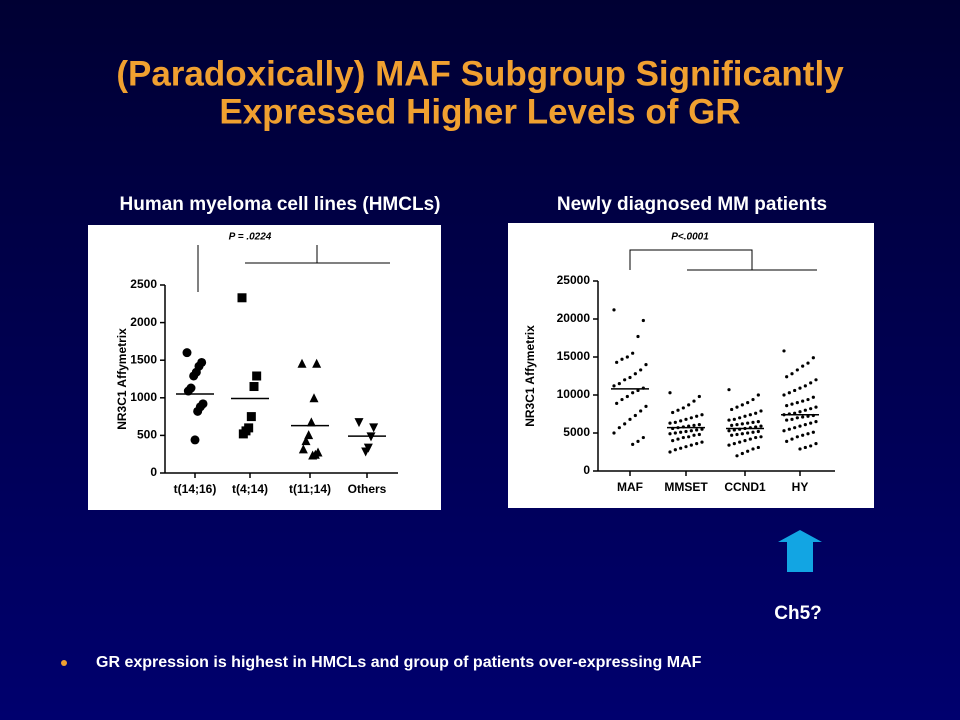 This screenshot has width=960, height=720. What do you see at coordinates (143, 397) in the screenshot?
I see `y-tick-label: 1000` at bounding box center [143, 397].